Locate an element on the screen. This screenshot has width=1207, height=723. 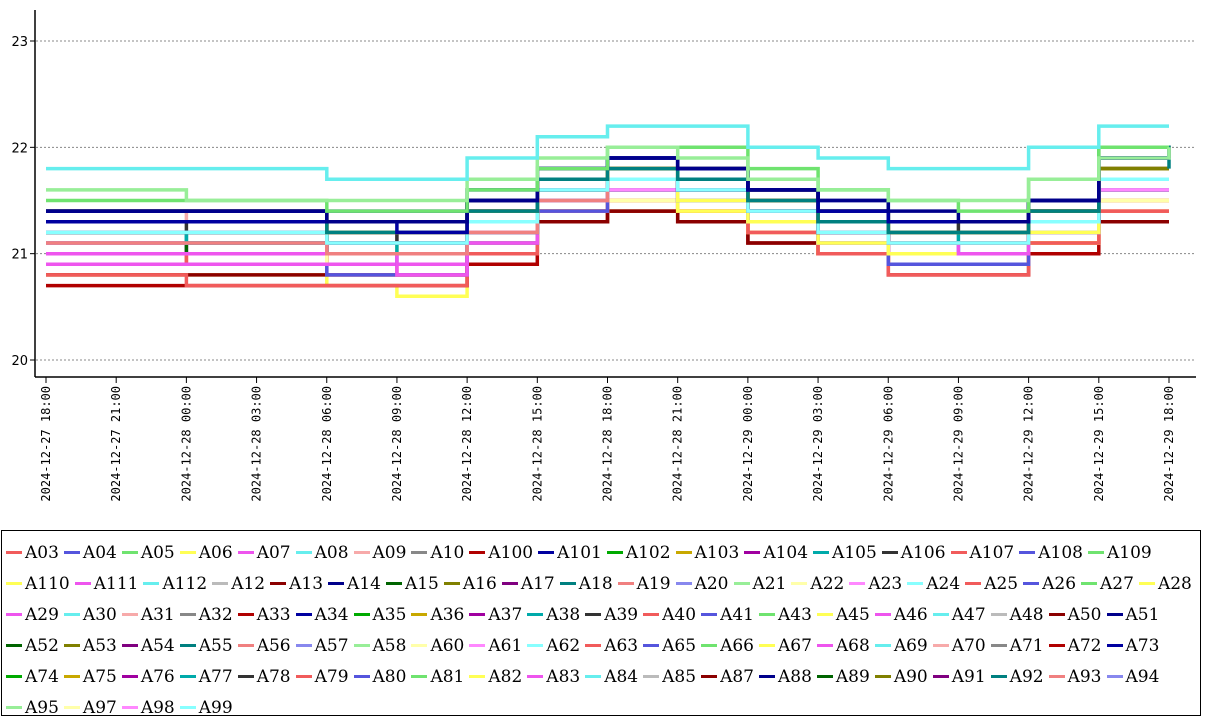
legend-item-a06: A06 is located at coordinates (206, 552).